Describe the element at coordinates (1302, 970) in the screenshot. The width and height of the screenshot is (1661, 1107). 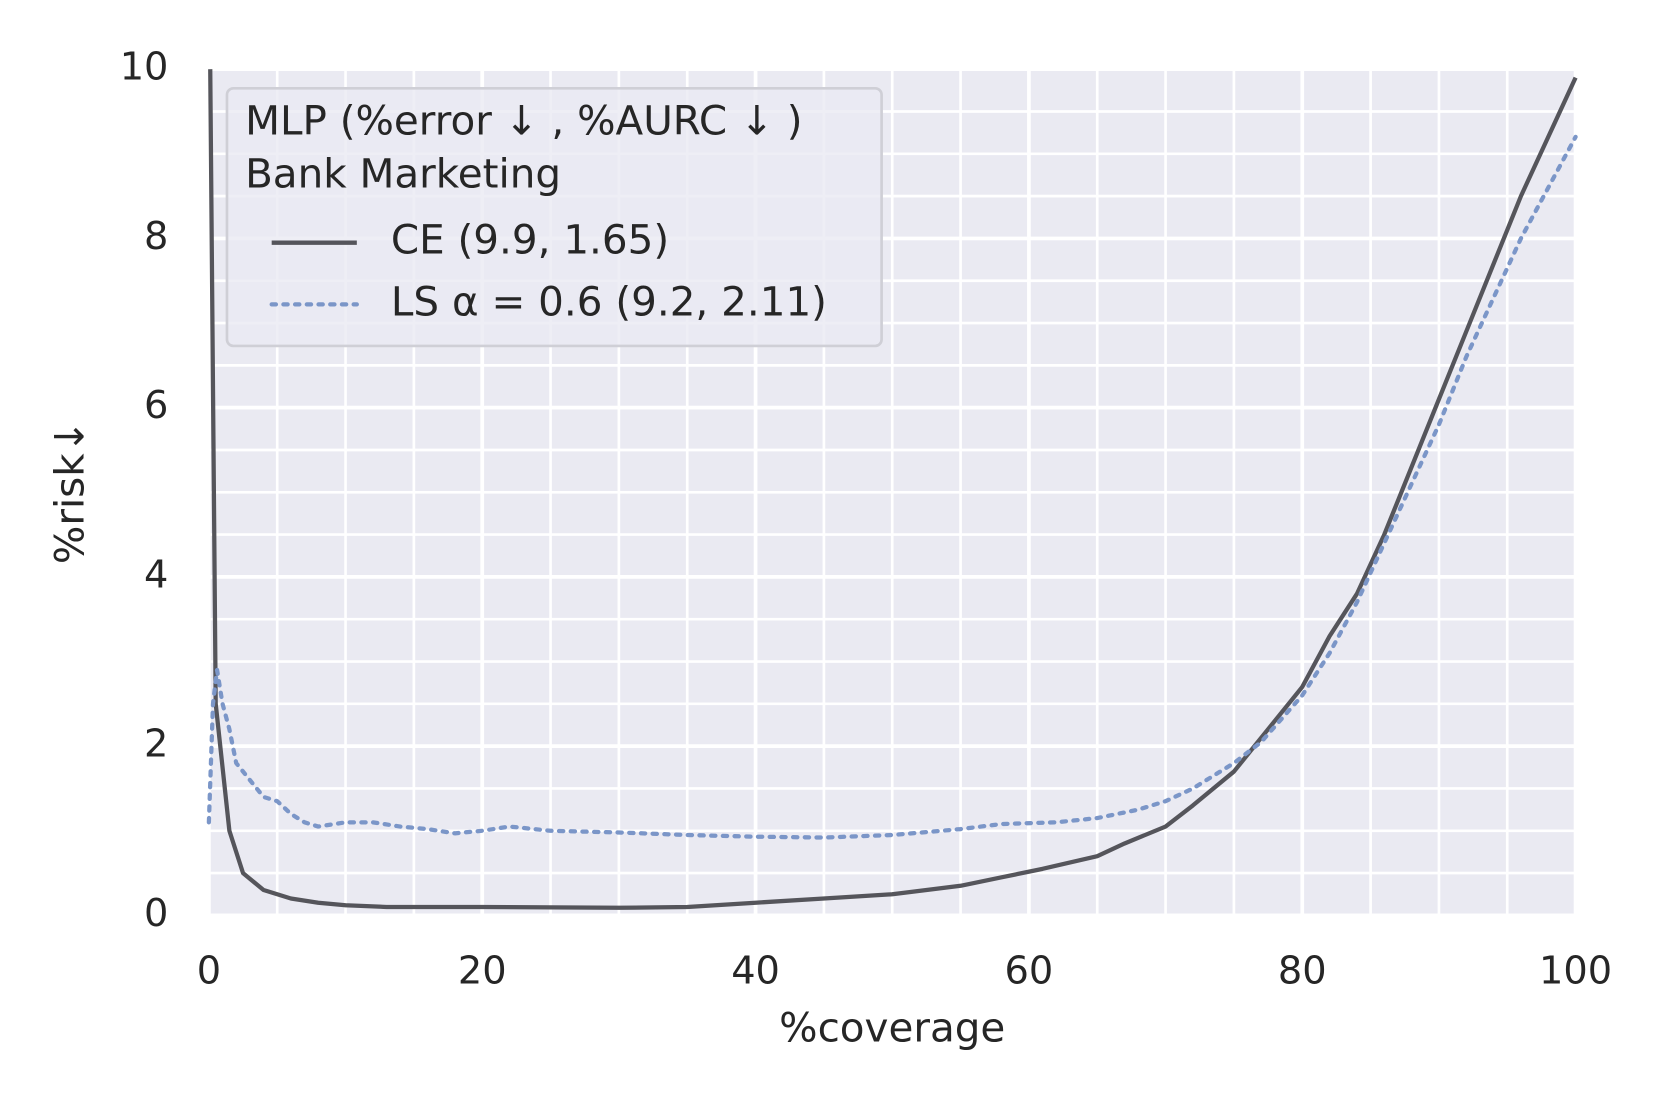
I see `x-tick-label: 80` at that location.